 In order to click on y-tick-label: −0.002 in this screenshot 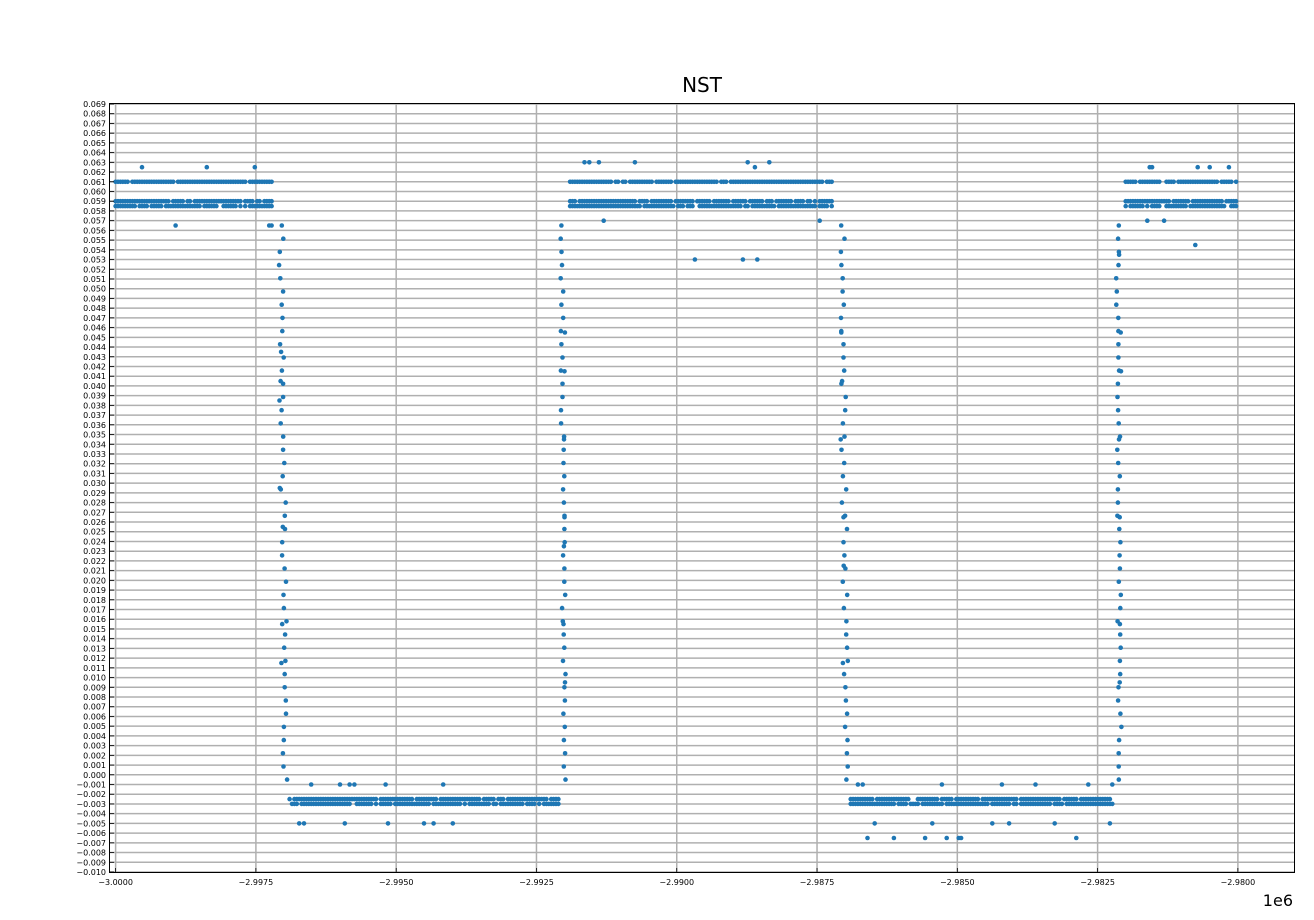, I will do `click(91, 794)`.